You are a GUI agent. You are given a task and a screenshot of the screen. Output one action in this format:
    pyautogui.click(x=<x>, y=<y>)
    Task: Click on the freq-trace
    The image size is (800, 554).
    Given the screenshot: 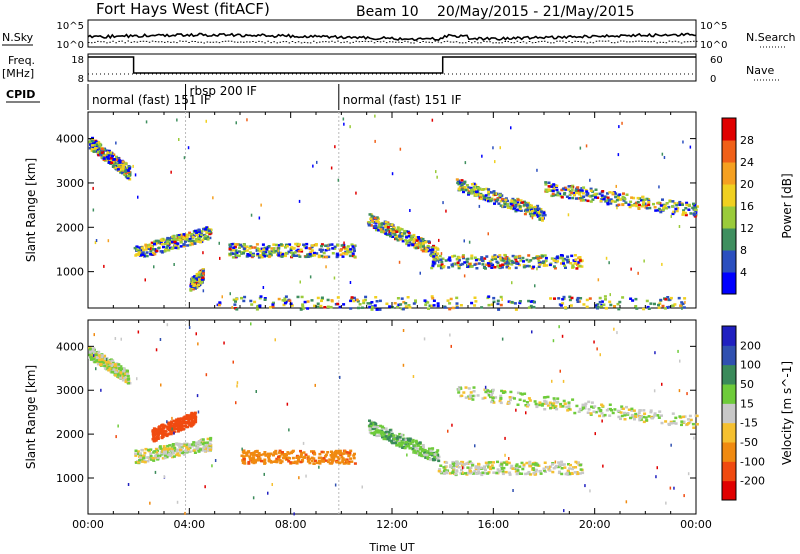 What is the action you would take?
    pyautogui.click(x=392, y=65)
    